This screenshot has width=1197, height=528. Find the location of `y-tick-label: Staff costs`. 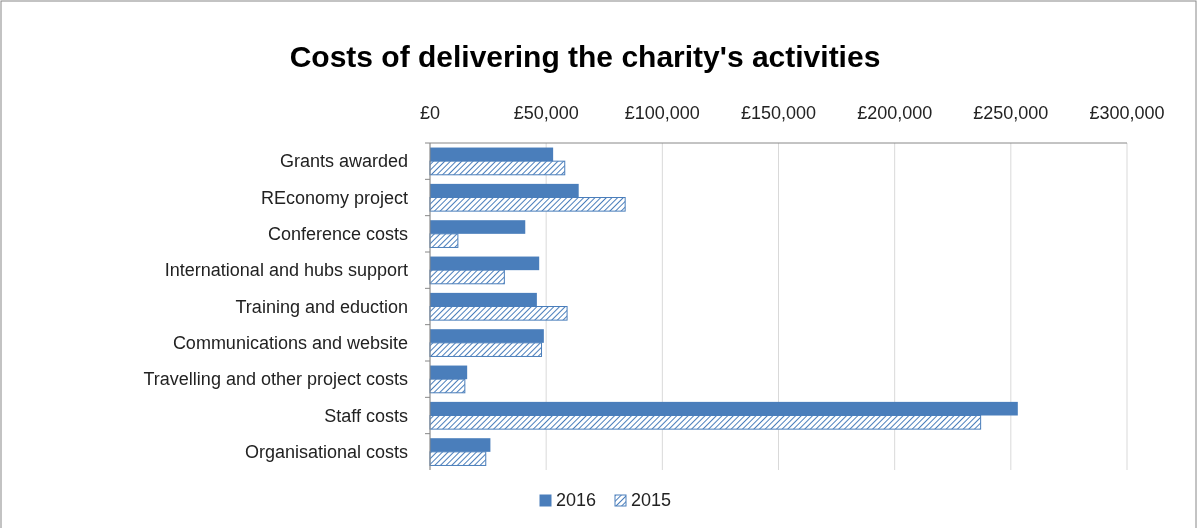

y-tick-label: Staff costs is located at coordinates (366, 415).